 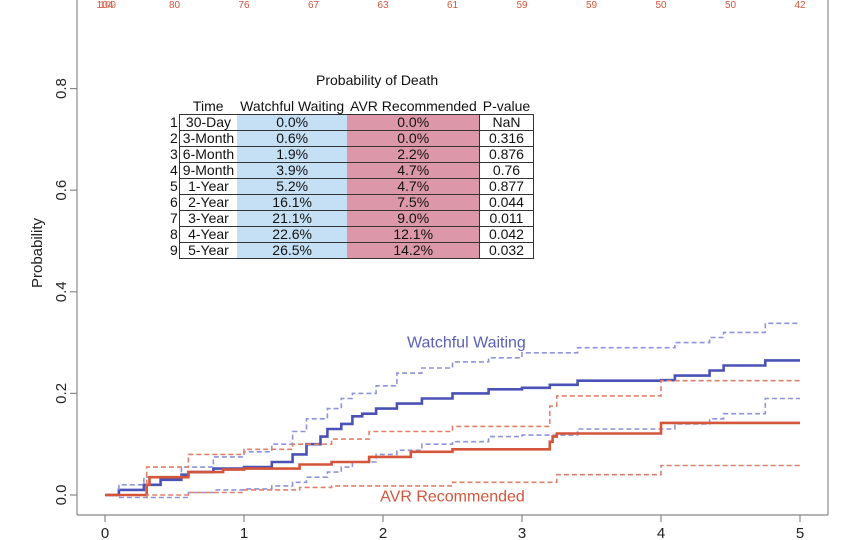 I want to click on watchful-waiting-cell: 0.0%, so click(x=292, y=122).